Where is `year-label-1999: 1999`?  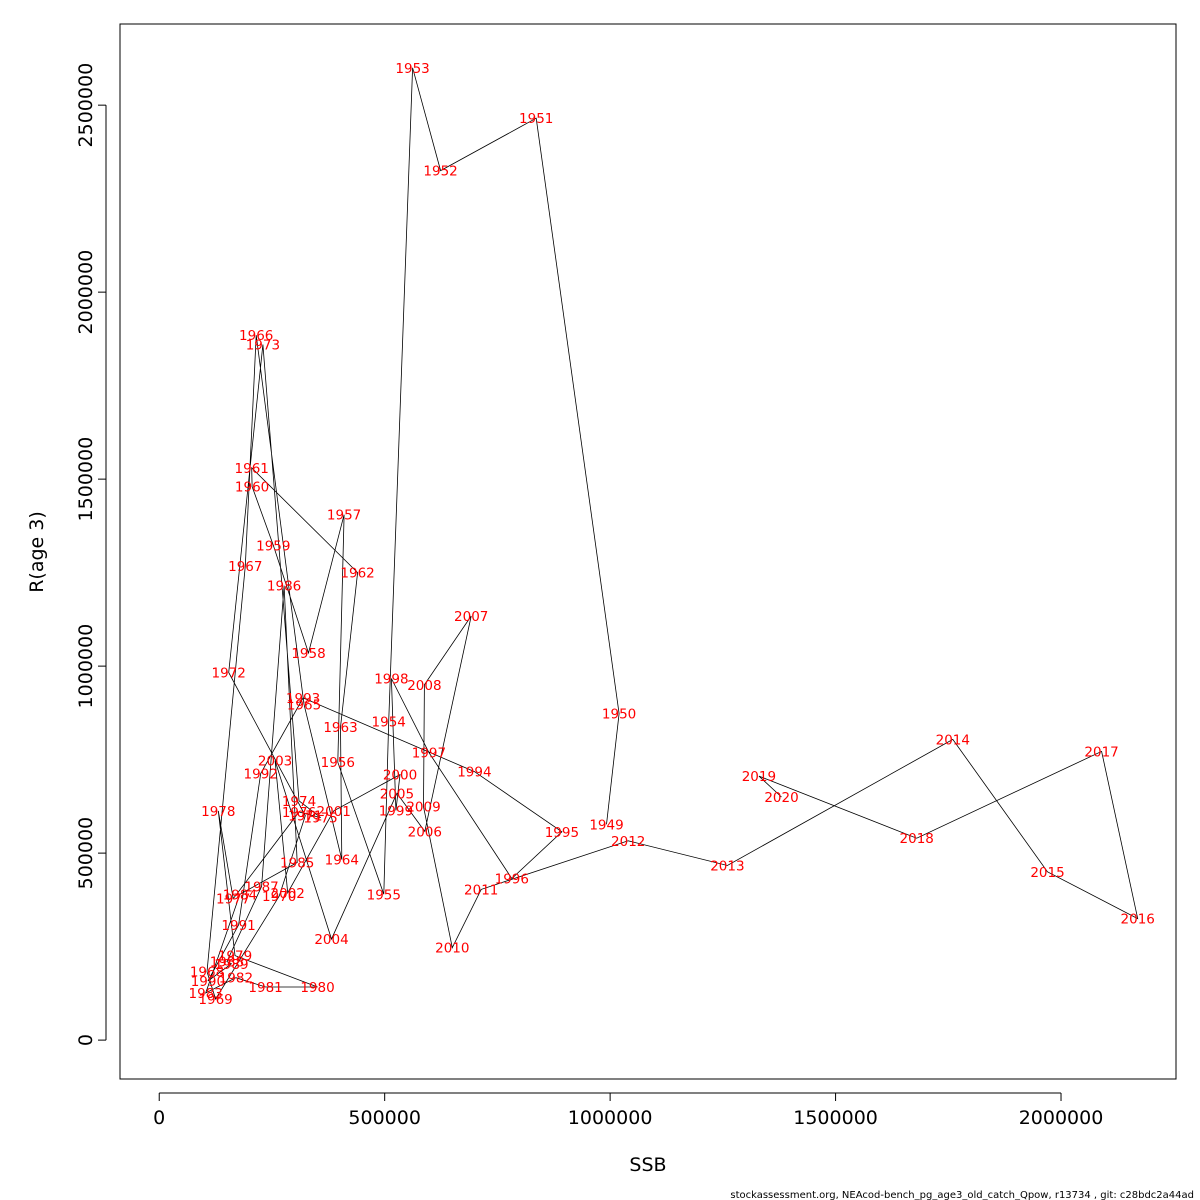
year-label-1999: 1999 is located at coordinates (396, 812).